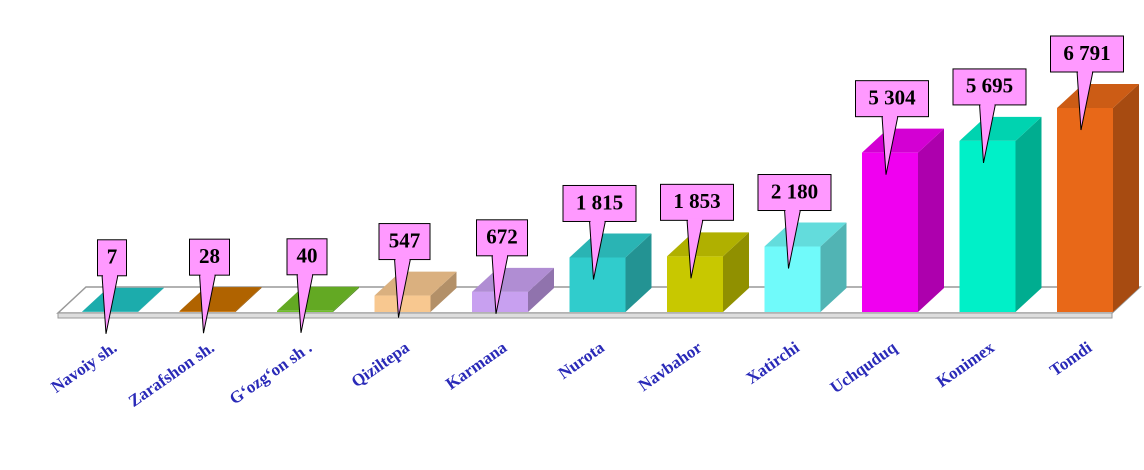 The image size is (1144, 470). I want to click on bar-group: 6 791, so click(1094, 173).